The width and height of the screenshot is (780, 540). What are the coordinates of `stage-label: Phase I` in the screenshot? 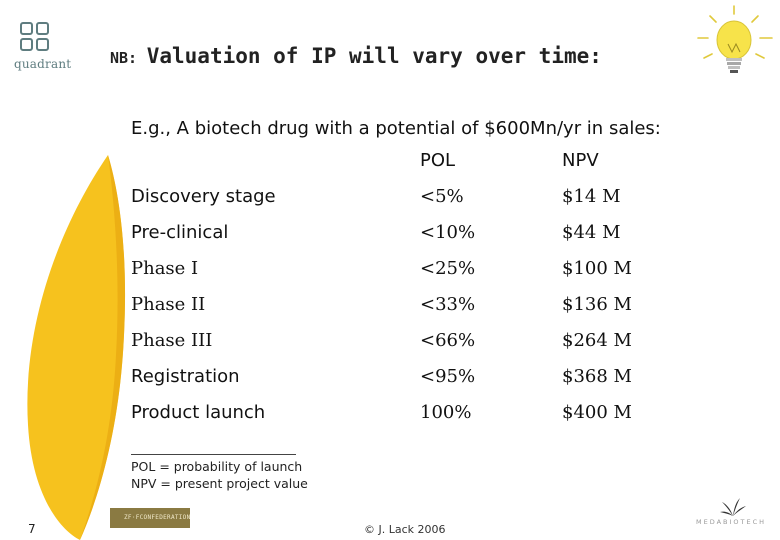 It's located at (165, 268).